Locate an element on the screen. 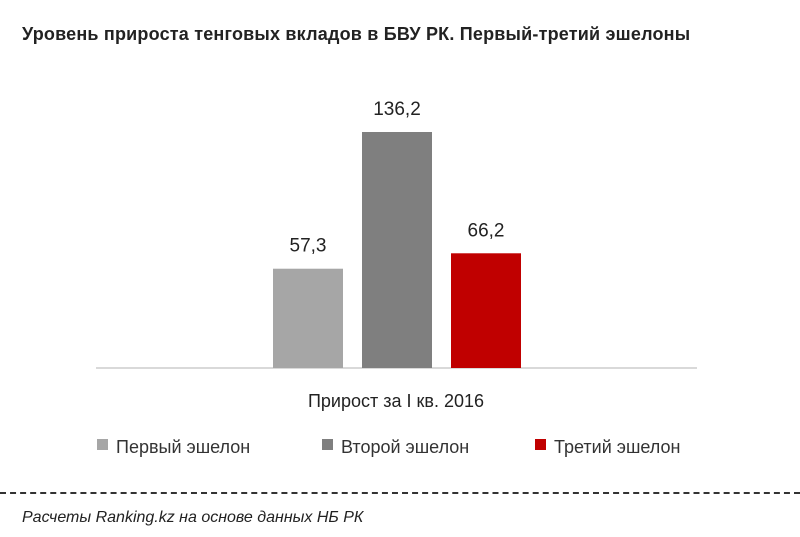  legend-label-3: Третий эшелон is located at coordinates (617, 447).